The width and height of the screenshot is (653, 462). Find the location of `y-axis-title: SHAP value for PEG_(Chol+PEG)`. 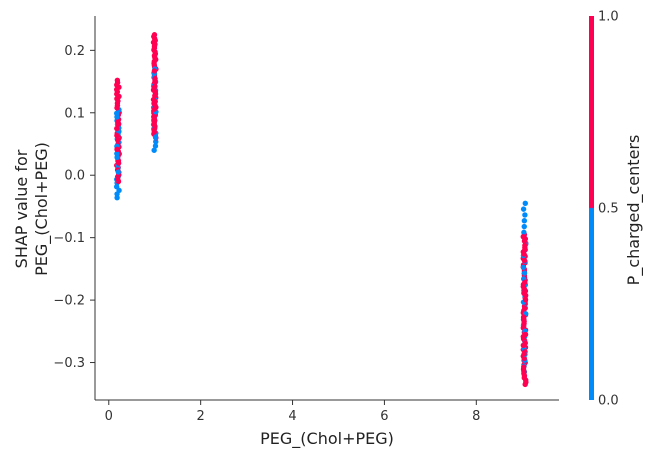

y-axis-title: SHAP value for PEG_(Chol+PEG) is located at coordinates (32, 209).